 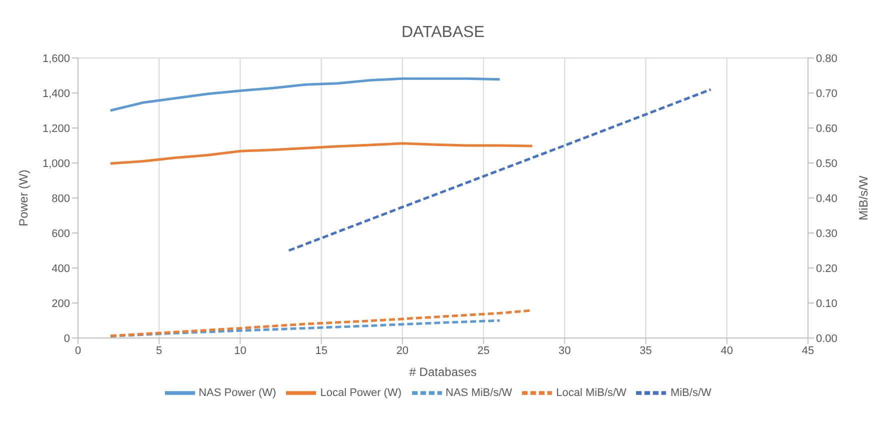 I want to click on x-tick-label: 25, so click(x=483, y=350).